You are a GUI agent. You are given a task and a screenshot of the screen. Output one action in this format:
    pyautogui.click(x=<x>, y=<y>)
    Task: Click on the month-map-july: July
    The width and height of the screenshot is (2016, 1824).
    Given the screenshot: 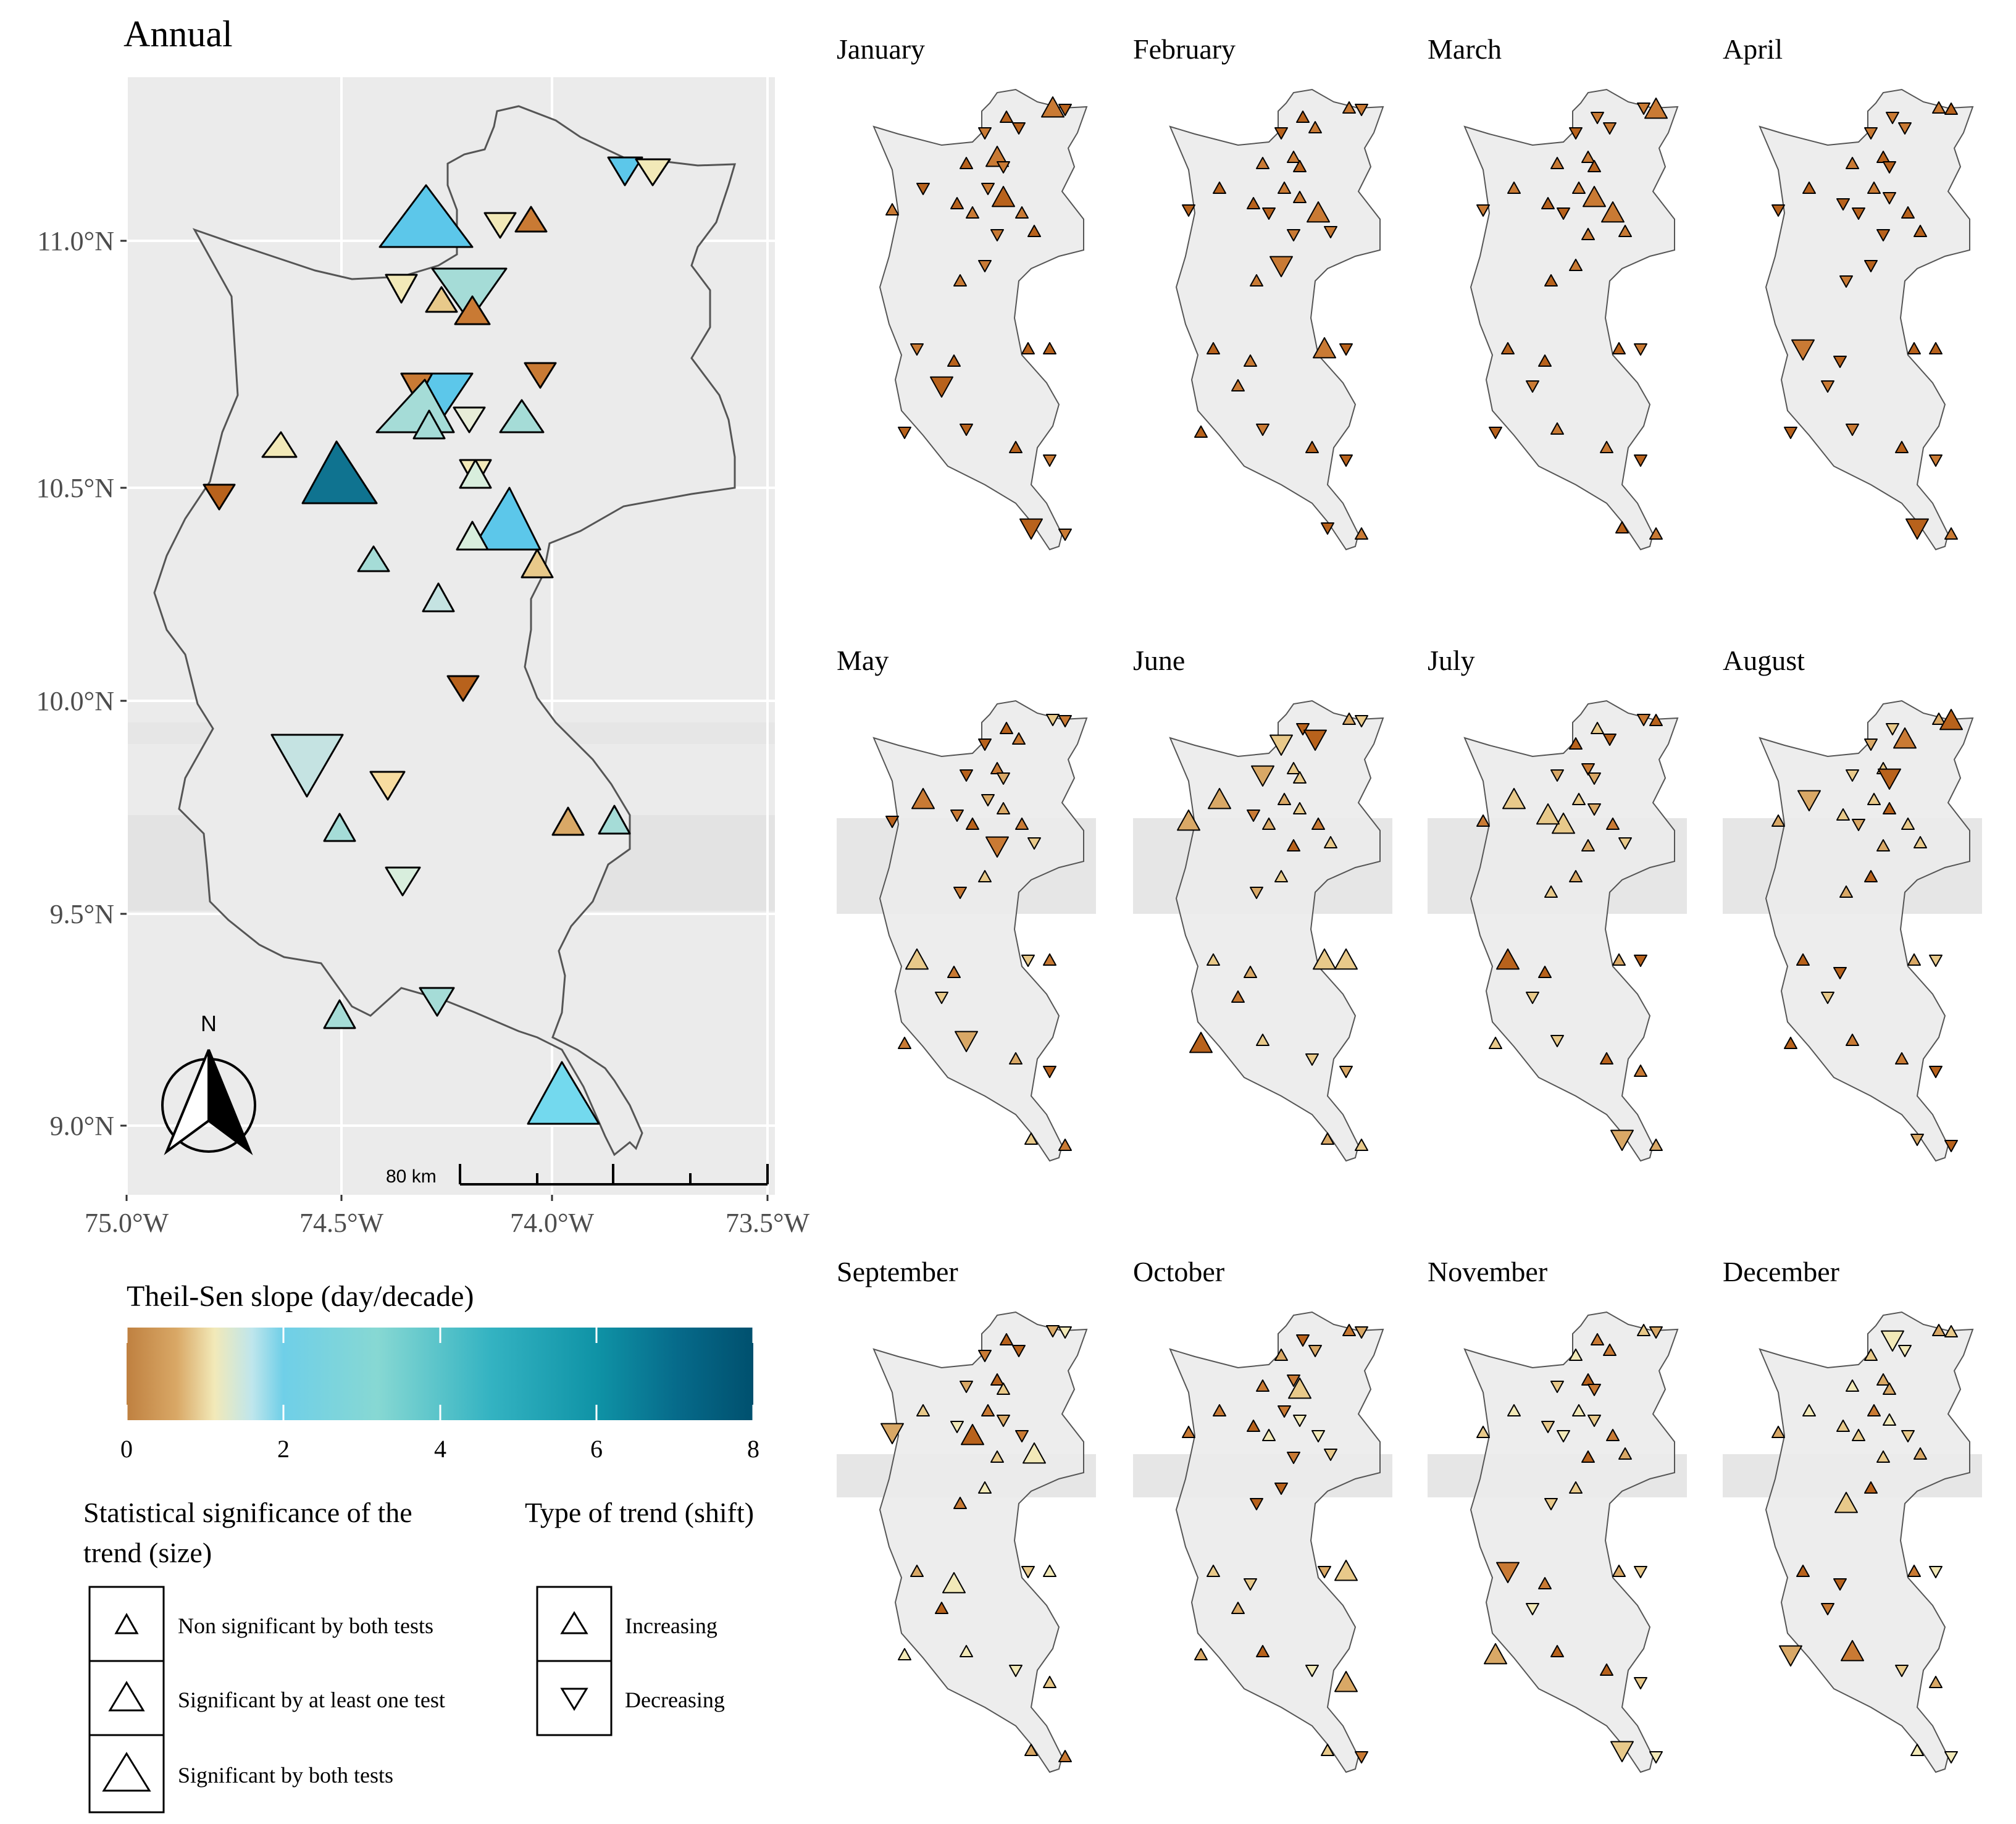 What is the action you would take?
    pyautogui.click(x=1557, y=903)
    